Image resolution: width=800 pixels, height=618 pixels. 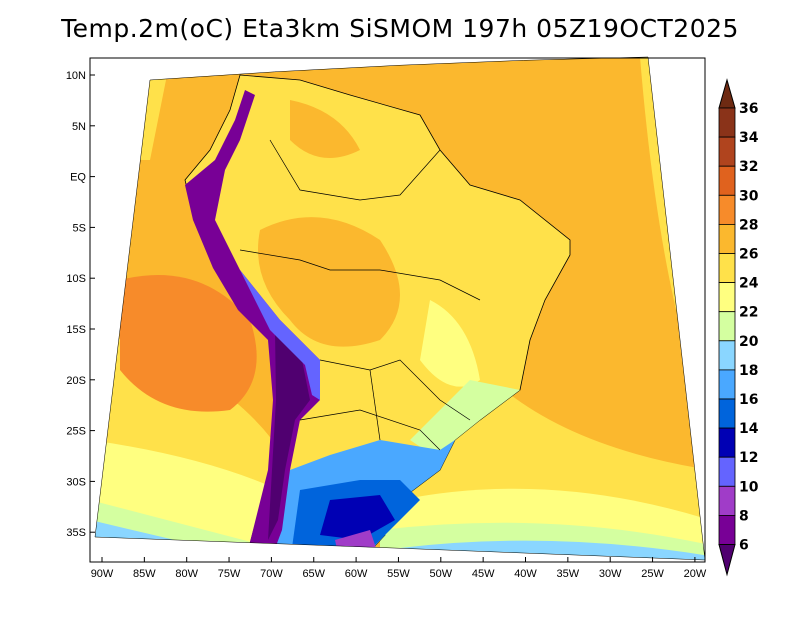 I want to click on lat-label: 25S, so click(x=76, y=432).